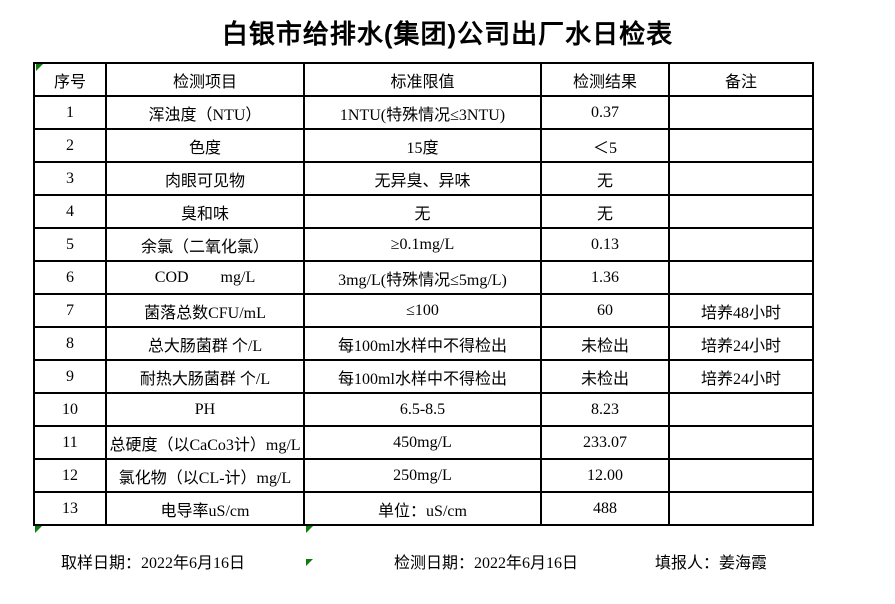  I want to click on item-cell: 臭和味, so click(205, 211).